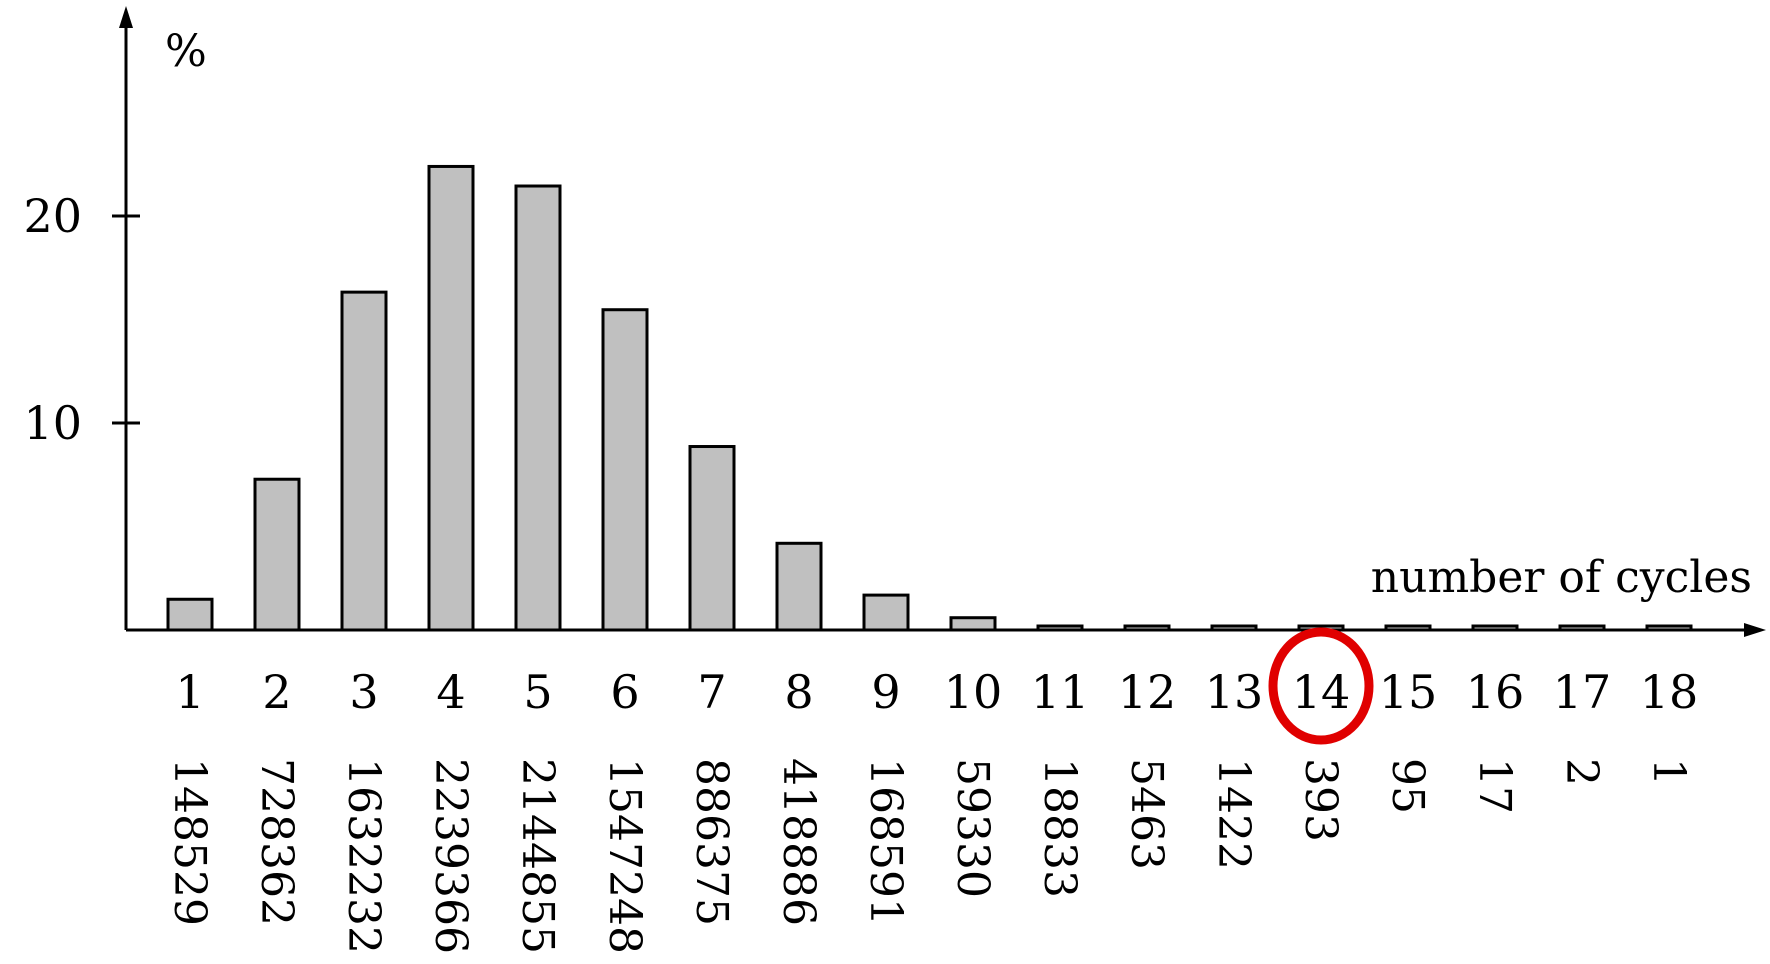  What do you see at coordinates (52, 216) in the screenshot?
I see `y-tick-label: 20` at bounding box center [52, 216].